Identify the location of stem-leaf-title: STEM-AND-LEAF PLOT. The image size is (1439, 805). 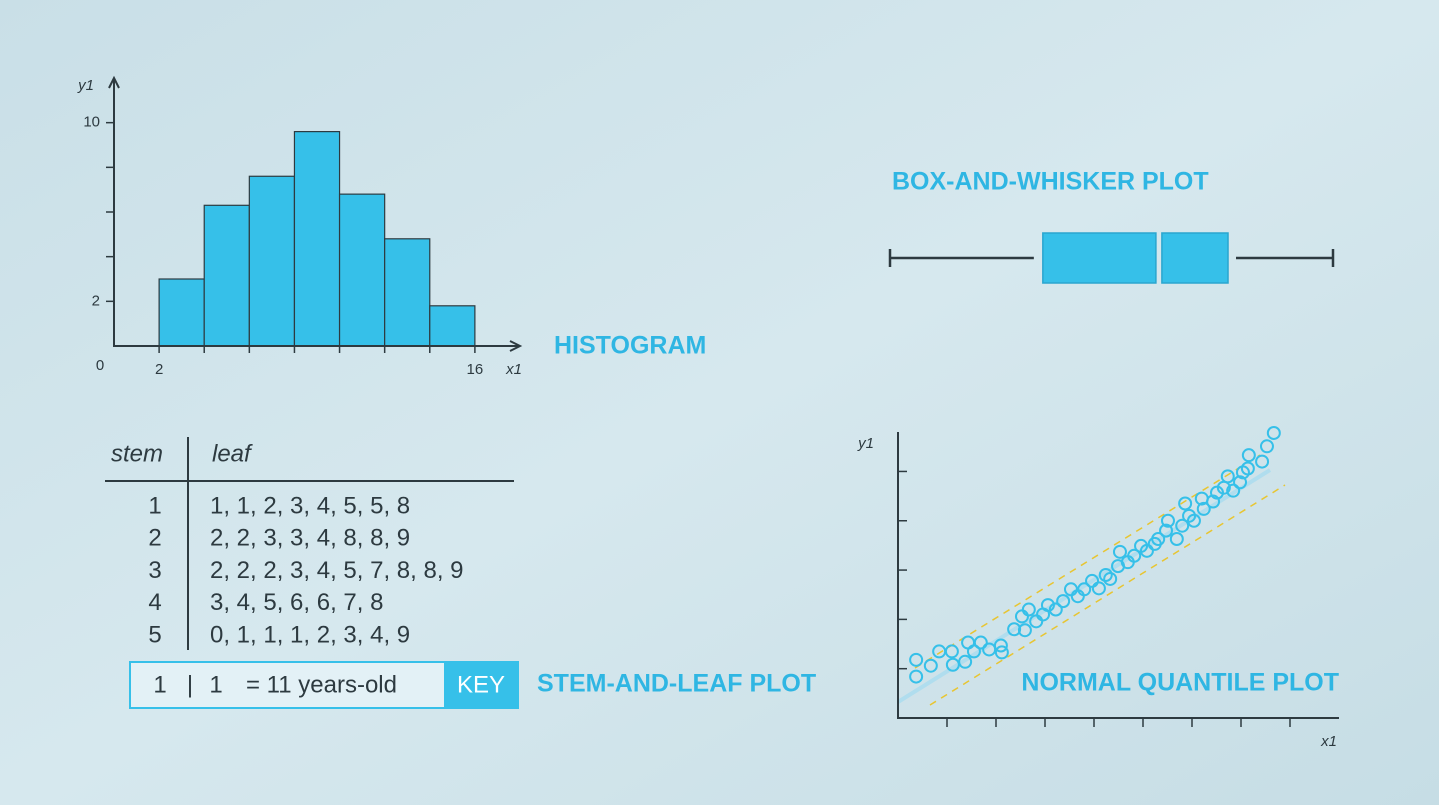
(676, 684).